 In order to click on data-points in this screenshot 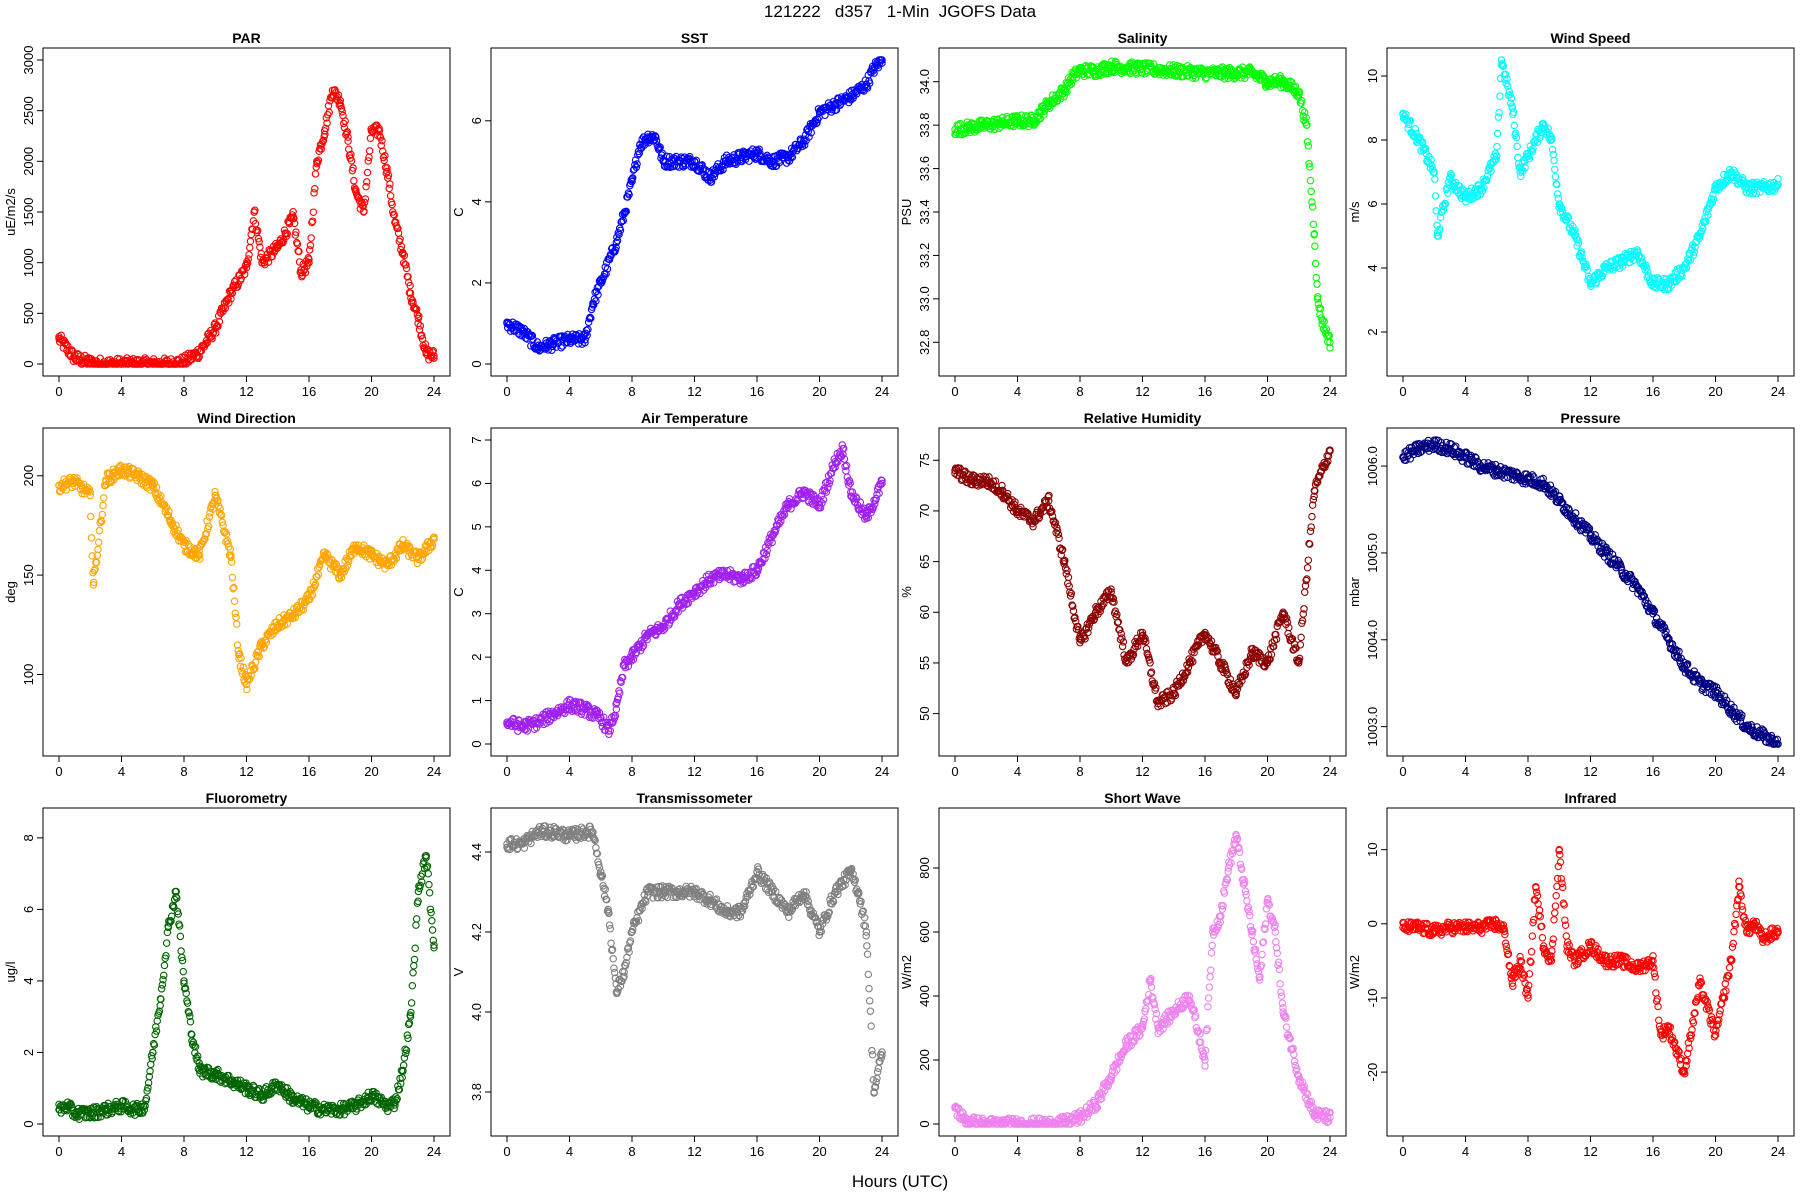, I will do `click(694, 590)`.